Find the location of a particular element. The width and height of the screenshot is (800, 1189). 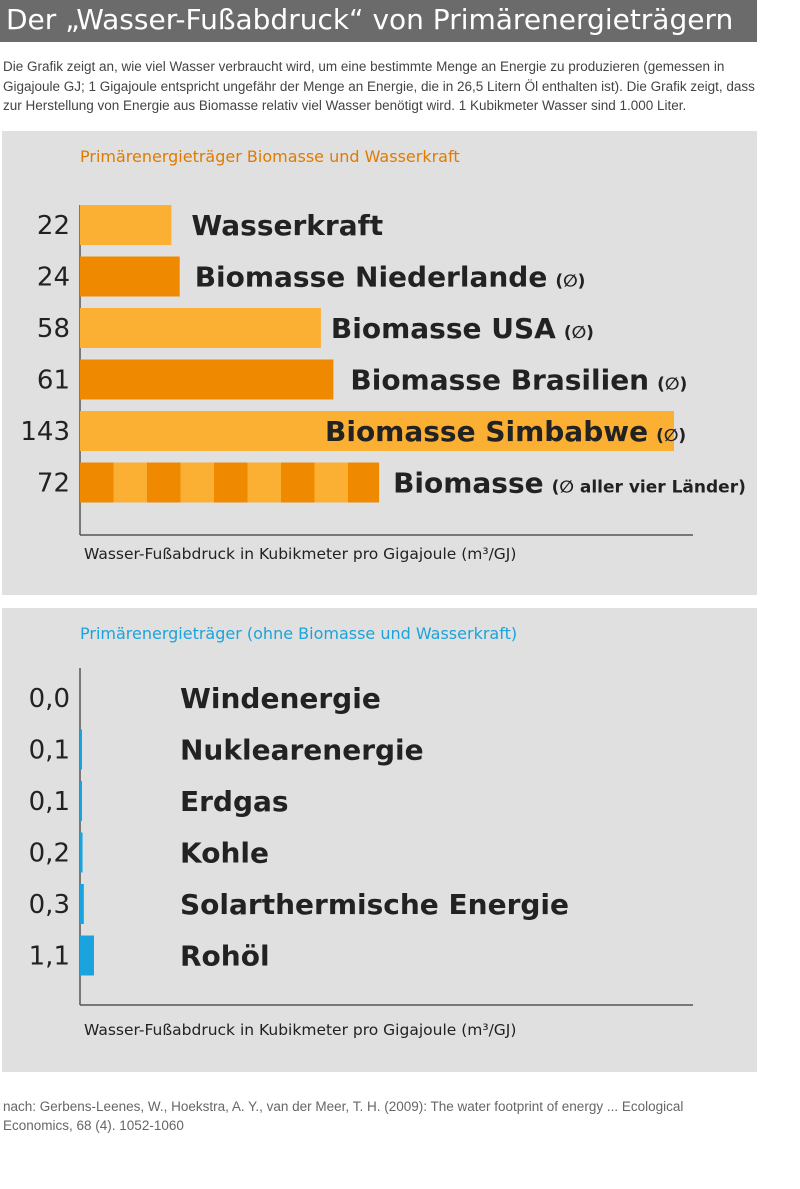

category-label: Windenergie is located at coordinates (280, 698).